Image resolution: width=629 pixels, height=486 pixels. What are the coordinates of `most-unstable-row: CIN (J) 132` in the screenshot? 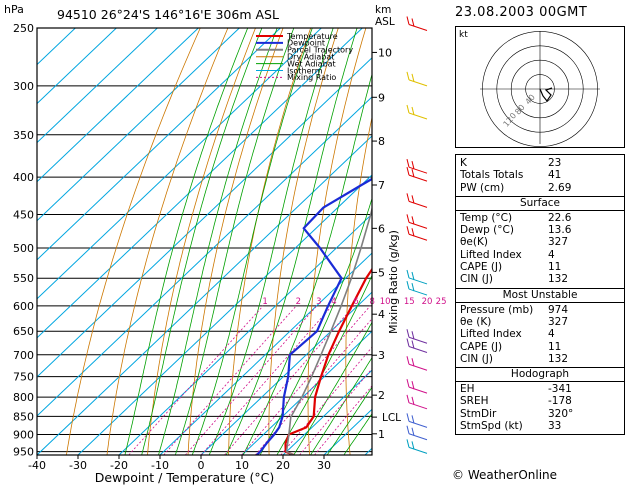 It's located at (514, 358).